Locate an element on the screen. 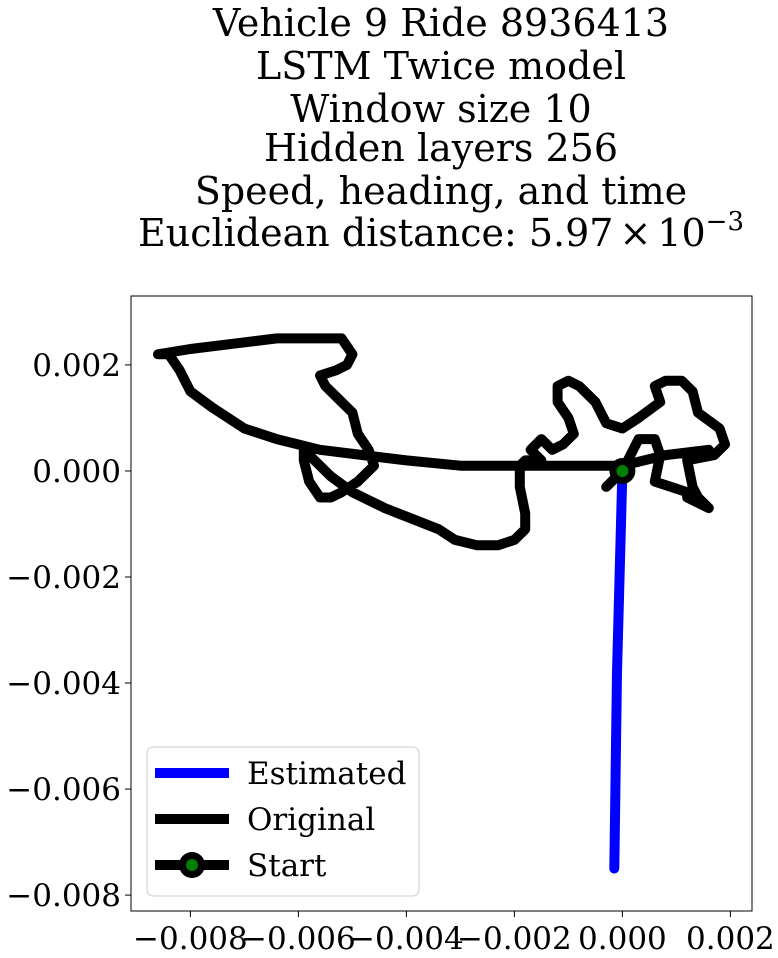 This screenshot has height=958, width=778. x-tick-label: −0.004 is located at coordinates (406, 939).